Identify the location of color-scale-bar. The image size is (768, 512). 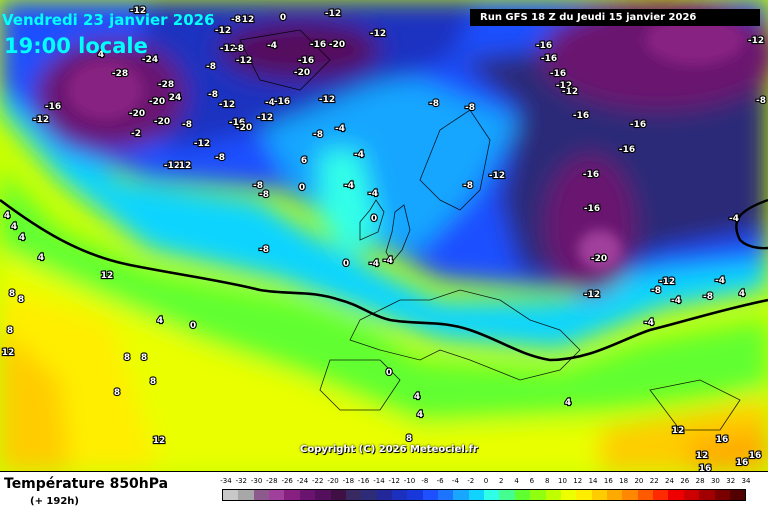
(484, 495).